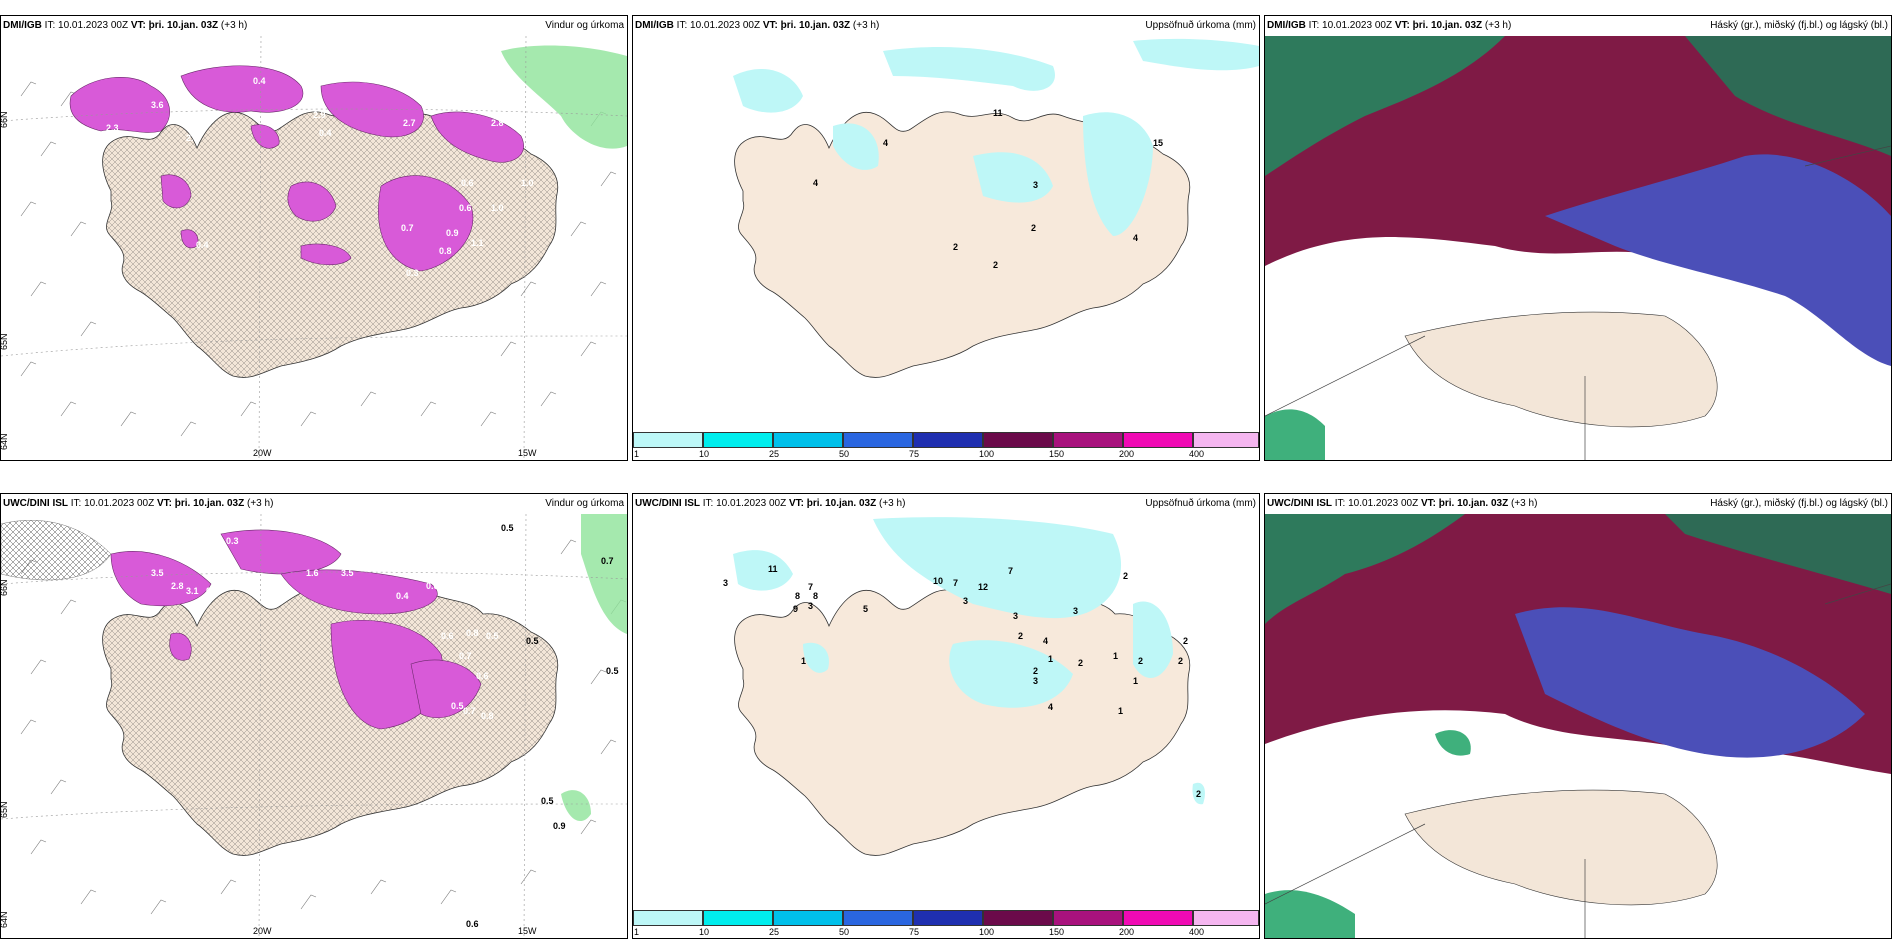  I want to click on graticule, so click(314, 726).